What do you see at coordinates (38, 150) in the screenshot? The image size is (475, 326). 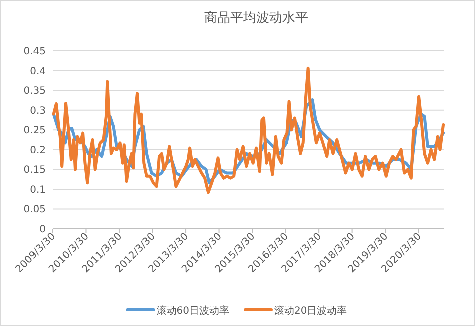 I see `y-tick-label: 0.2` at bounding box center [38, 150].